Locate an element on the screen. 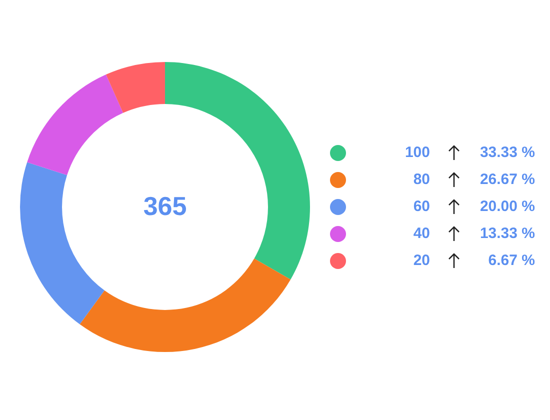 The height and width of the screenshot is (420, 550). text: 26.67 % is located at coordinates (507, 180).